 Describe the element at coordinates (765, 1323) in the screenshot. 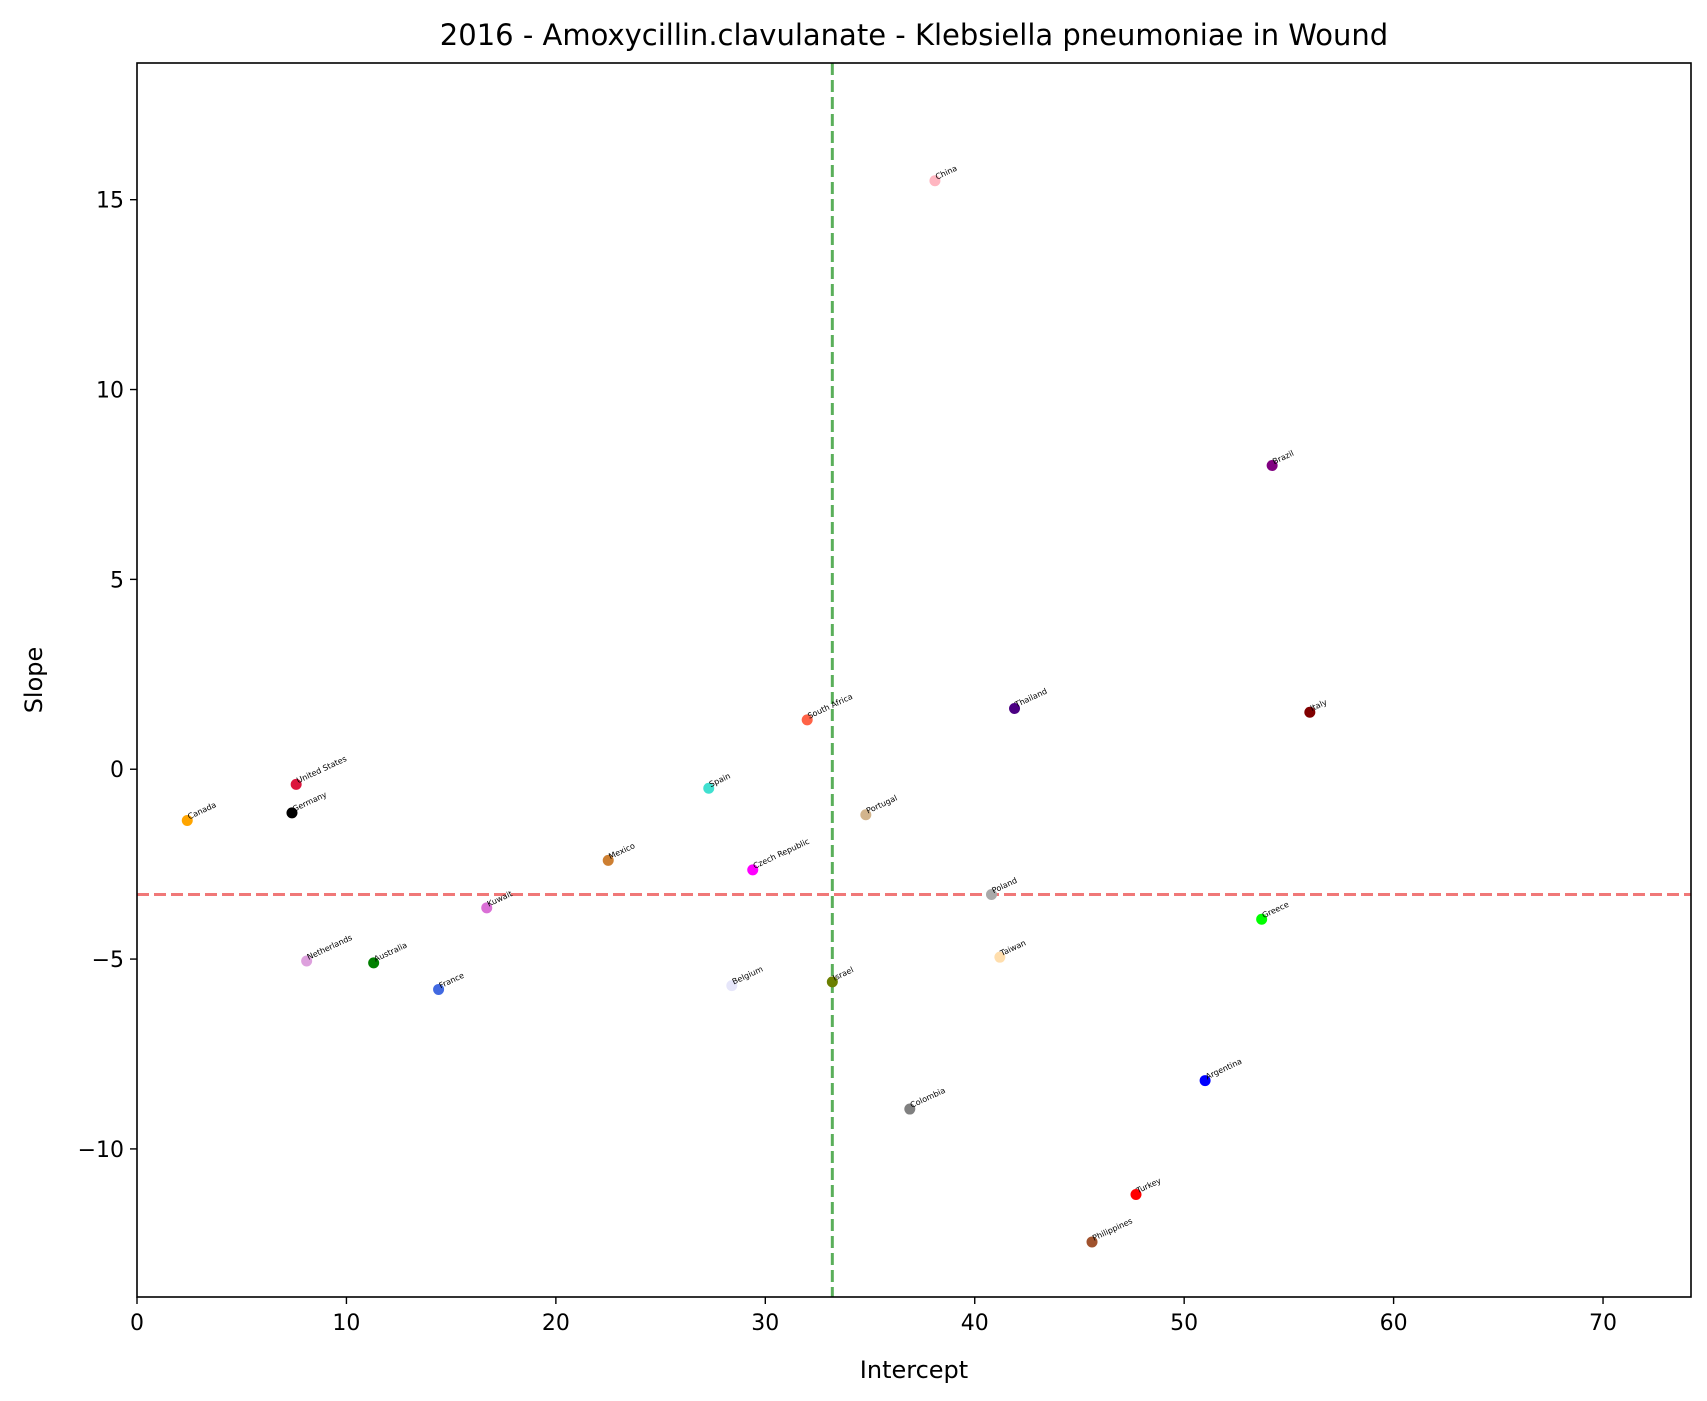

I see `x-tick-label: 30` at that location.